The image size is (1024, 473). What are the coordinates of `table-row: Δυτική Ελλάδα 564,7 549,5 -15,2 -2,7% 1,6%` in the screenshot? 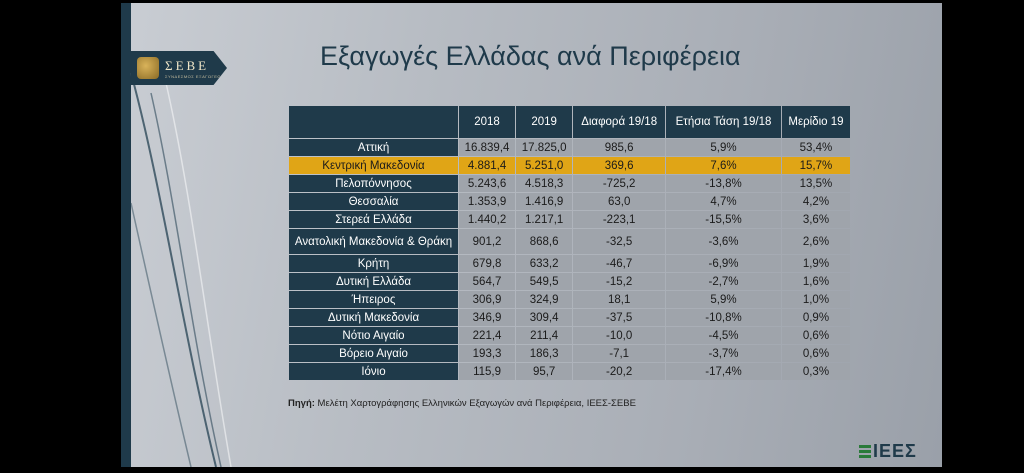 It's located at (569, 281).